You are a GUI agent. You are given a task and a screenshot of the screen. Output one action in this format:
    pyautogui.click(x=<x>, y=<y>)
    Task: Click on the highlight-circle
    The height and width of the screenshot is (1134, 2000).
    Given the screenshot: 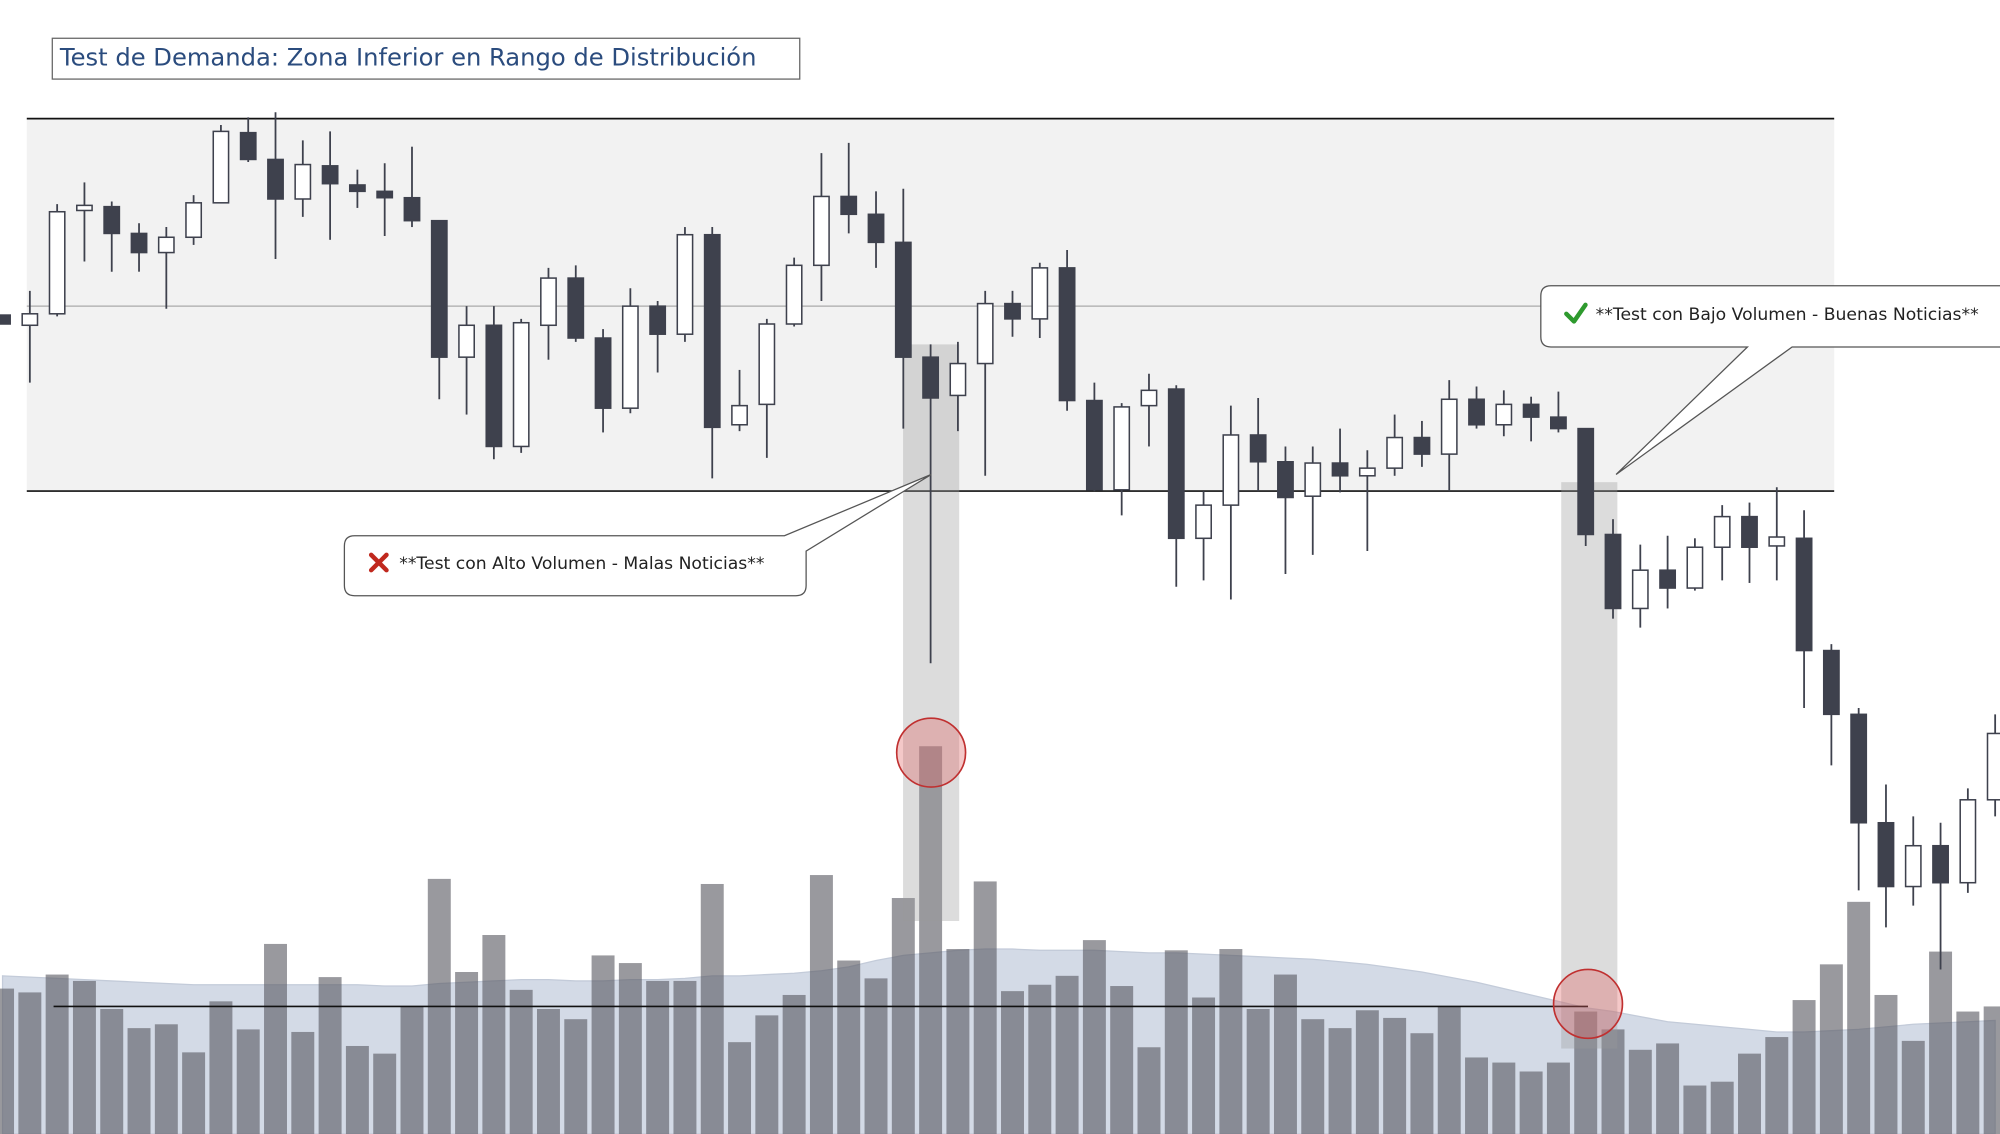 What is the action you would take?
    pyautogui.click(x=931, y=752)
    